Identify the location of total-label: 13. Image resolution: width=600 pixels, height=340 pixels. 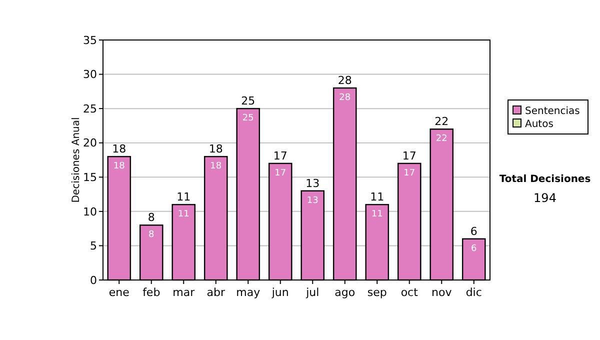
(313, 183).